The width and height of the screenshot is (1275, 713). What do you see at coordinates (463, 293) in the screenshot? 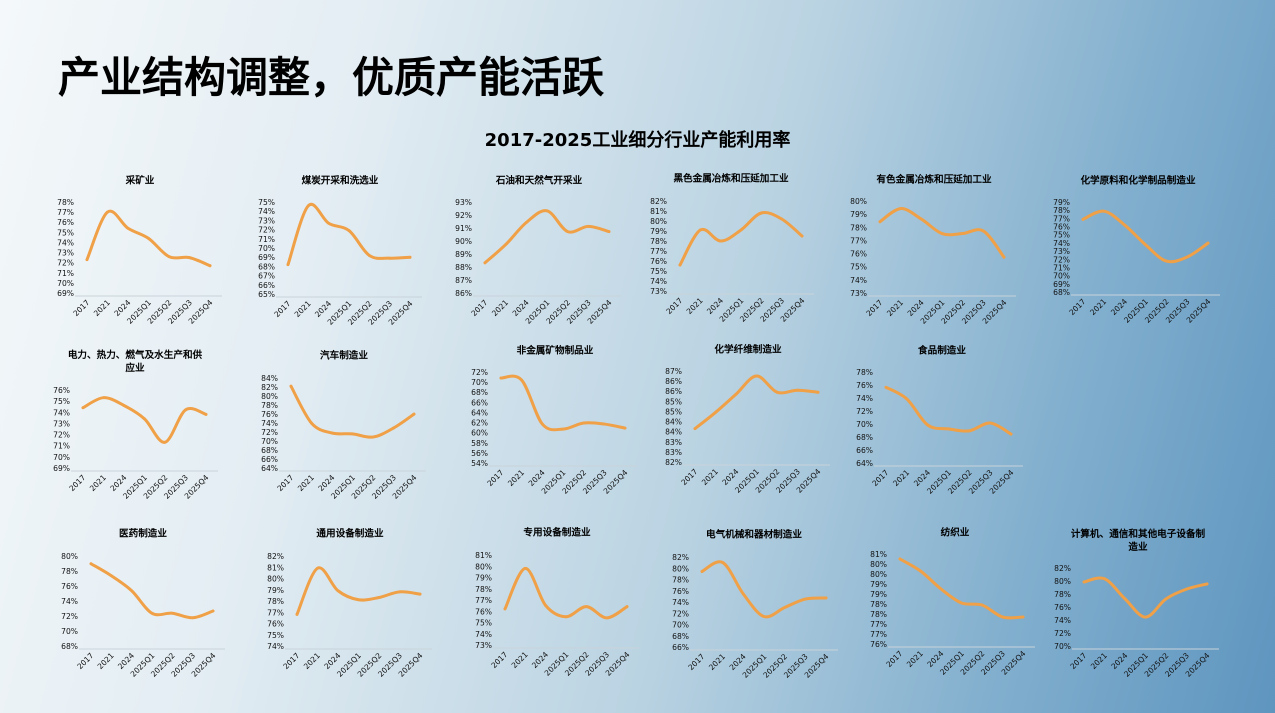
I see `y-tick-label: 86%` at bounding box center [463, 293].